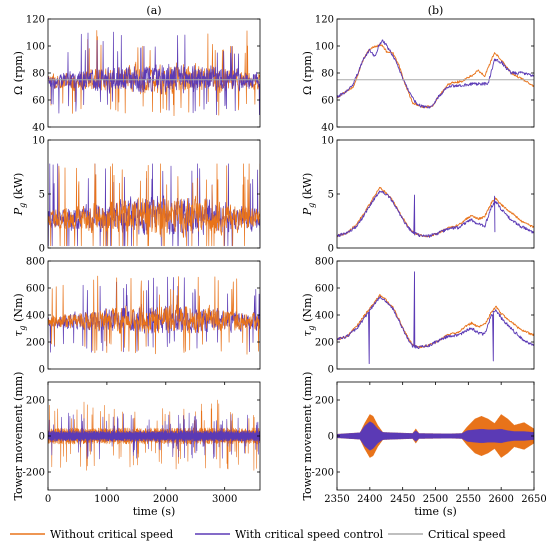  I want to click on panel-b-tg: 0 200 400 600 800 τg (Nm), so click(418, 316).